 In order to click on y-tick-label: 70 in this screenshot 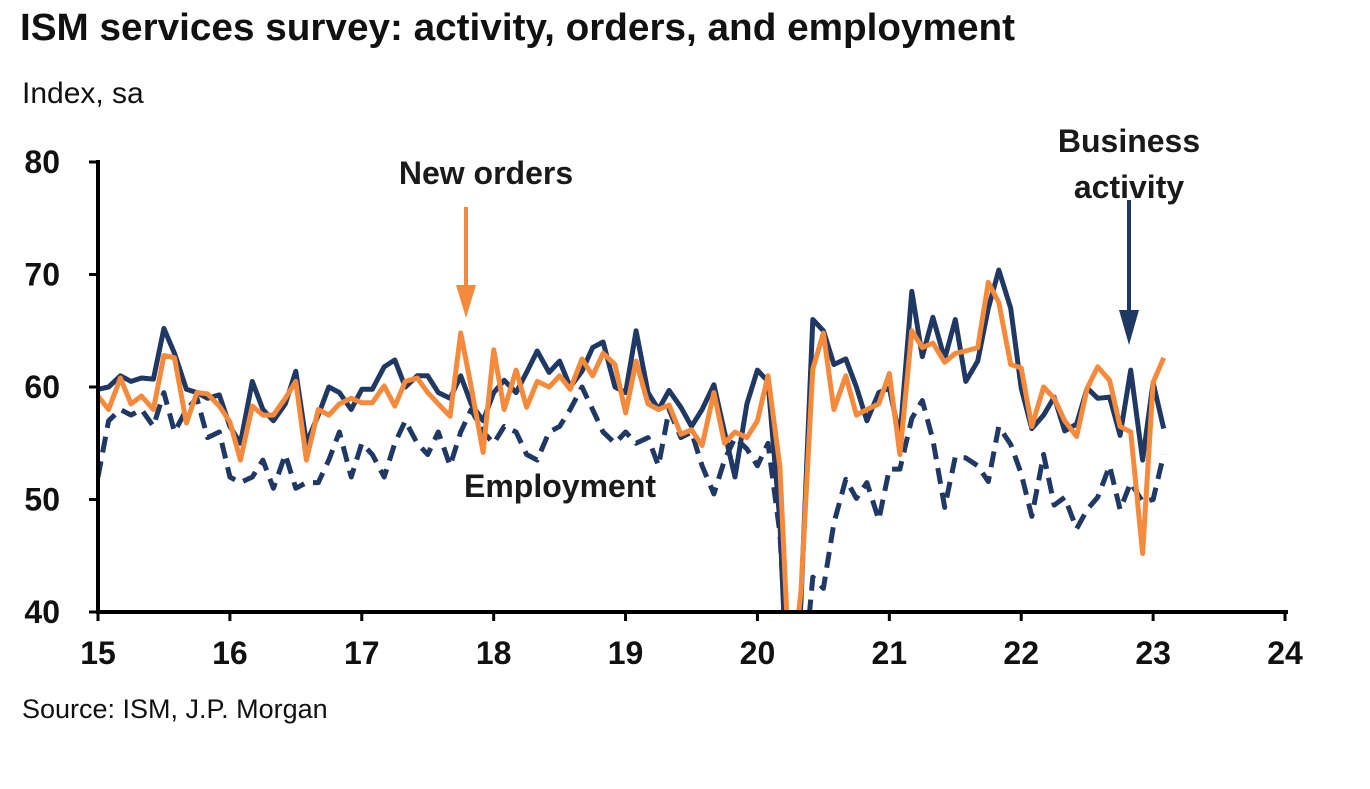, I will do `click(42, 275)`.